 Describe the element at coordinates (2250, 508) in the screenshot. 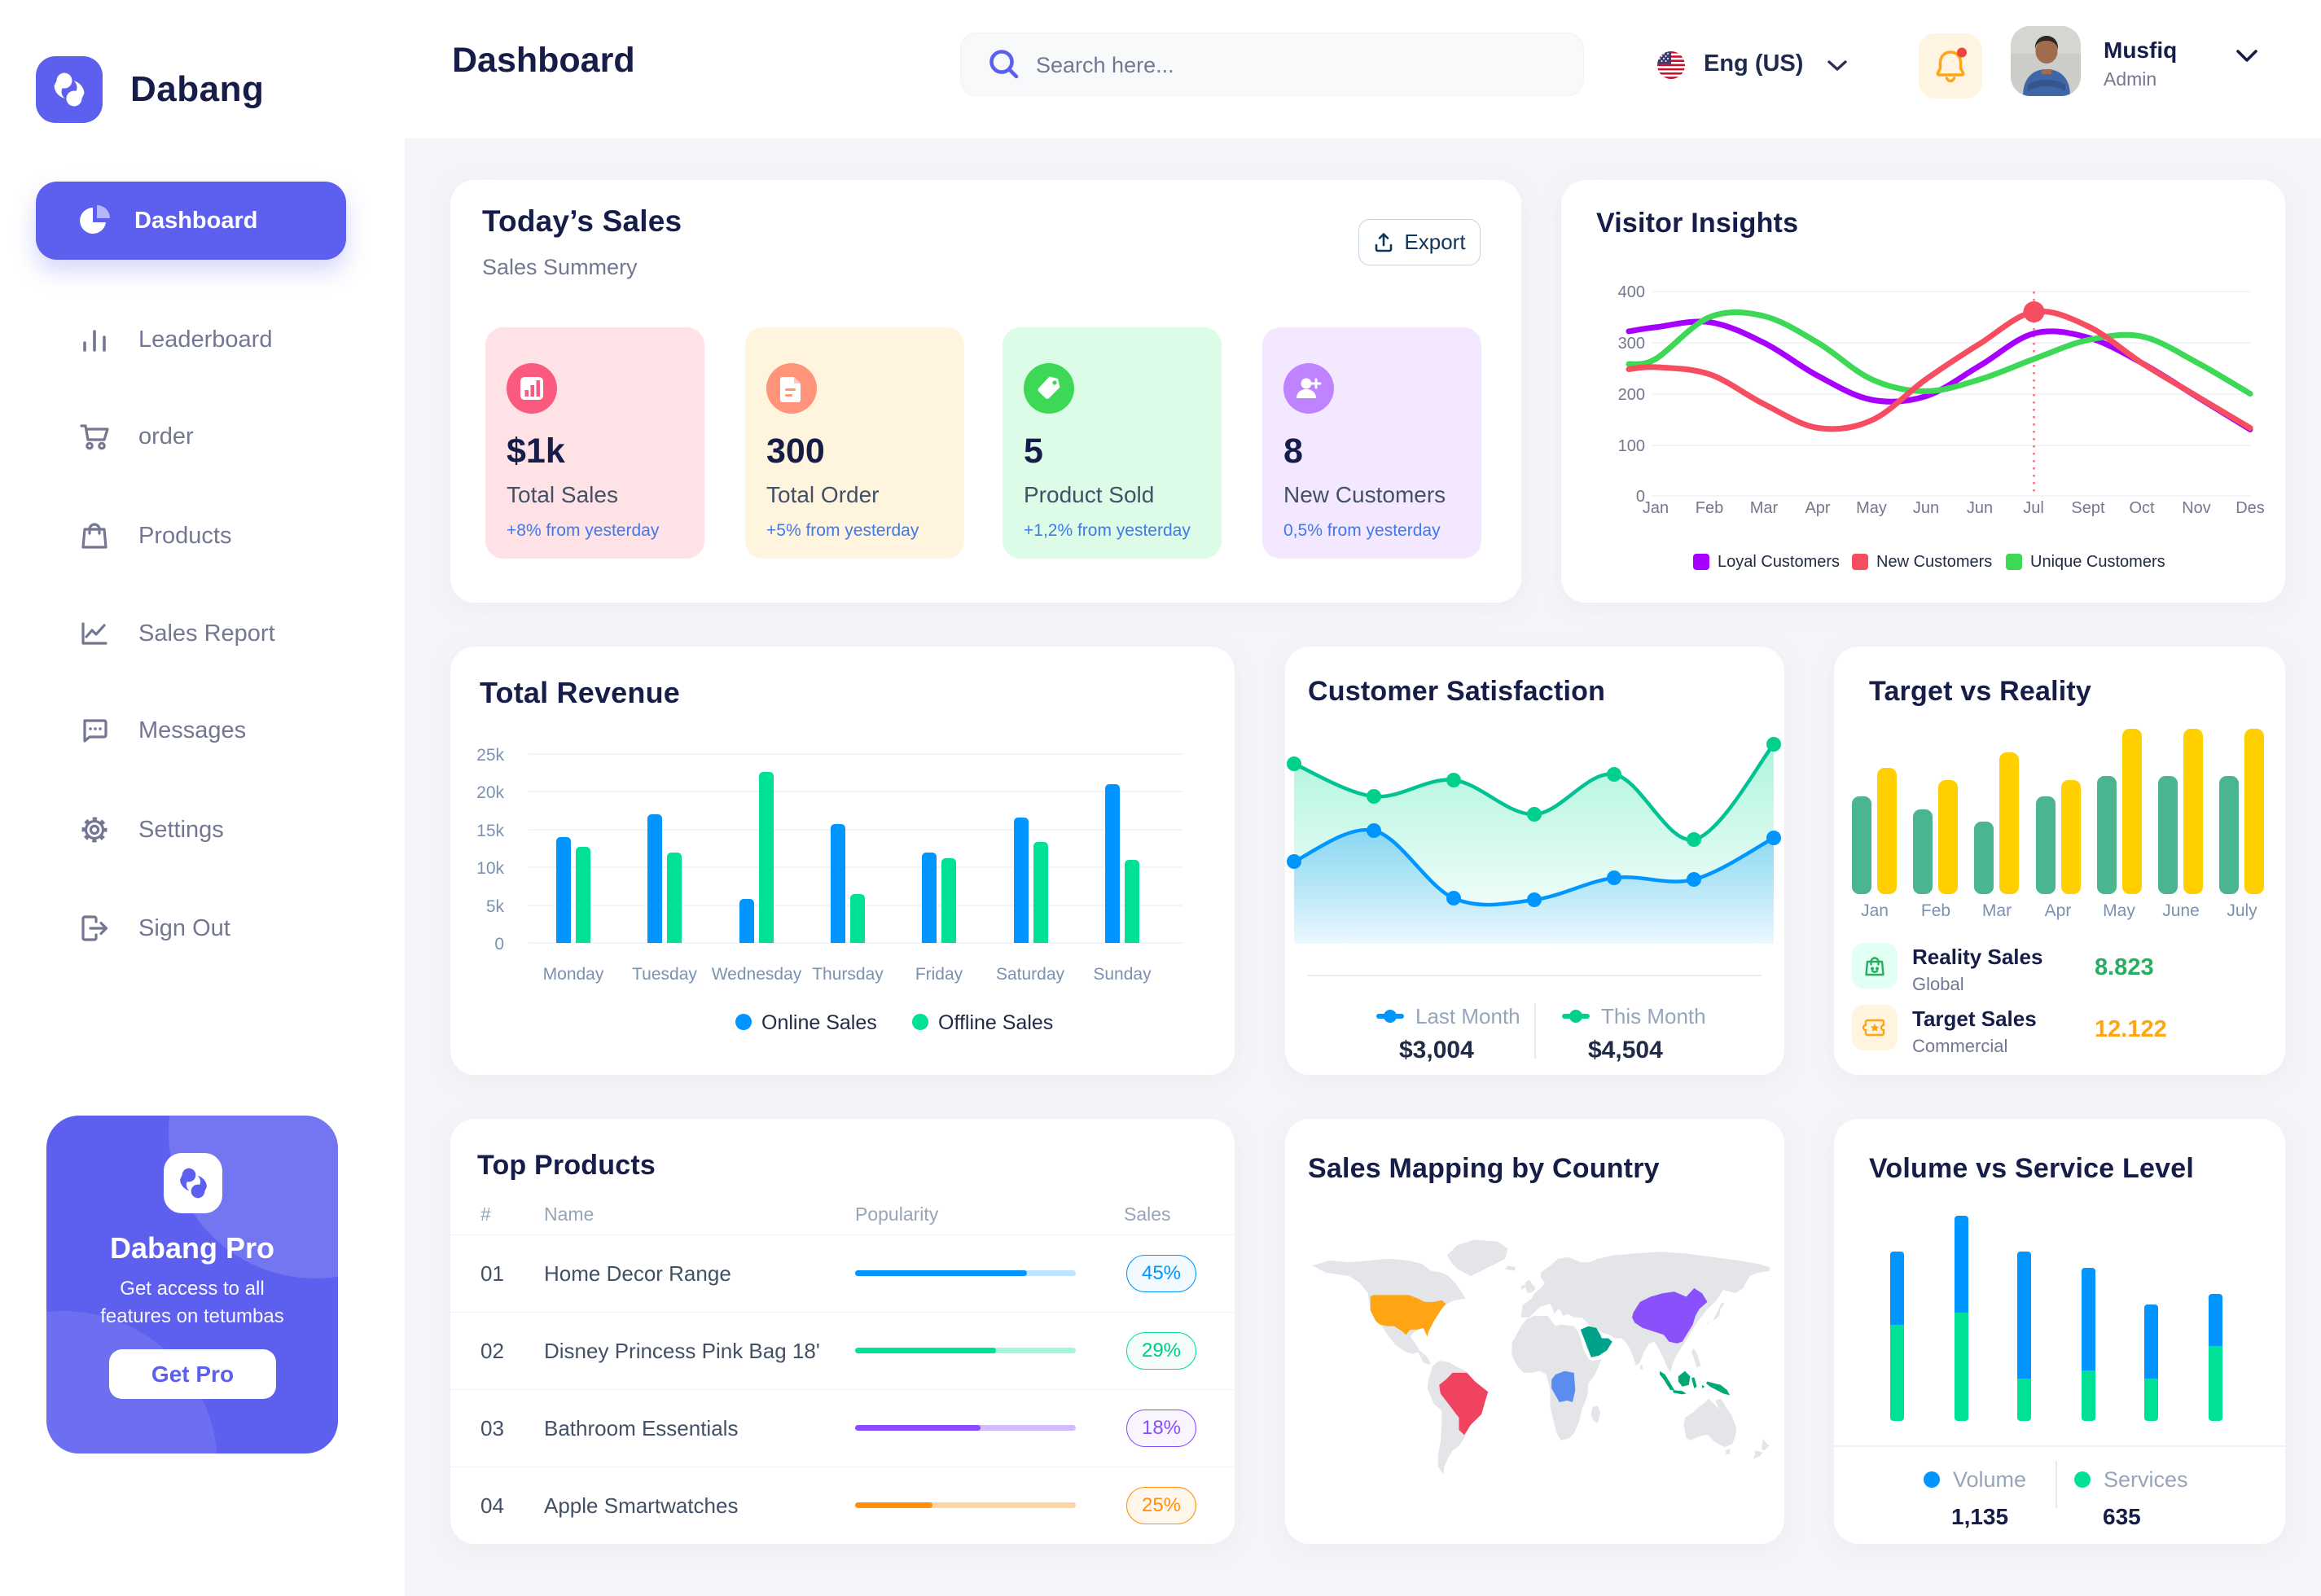

I see `svg-text: Des` at that location.